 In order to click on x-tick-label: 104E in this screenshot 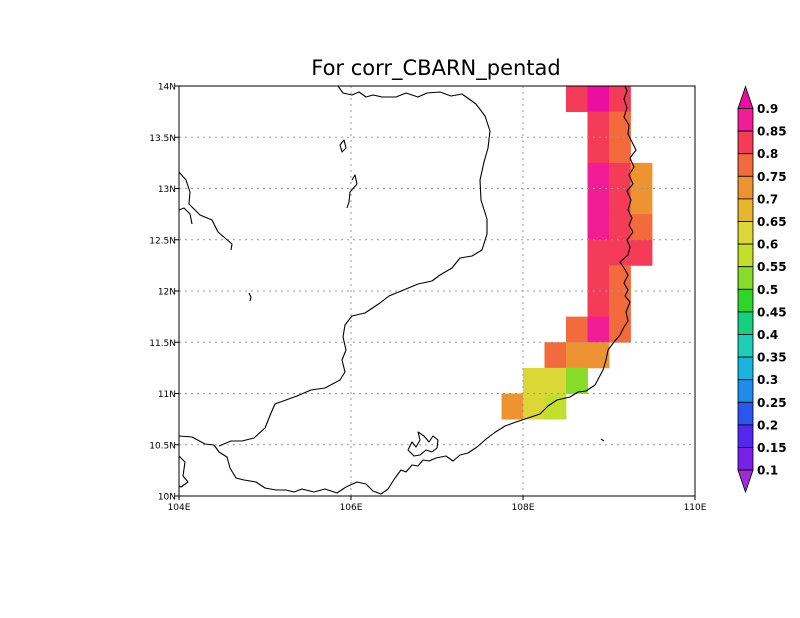, I will do `click(179, 508)`.